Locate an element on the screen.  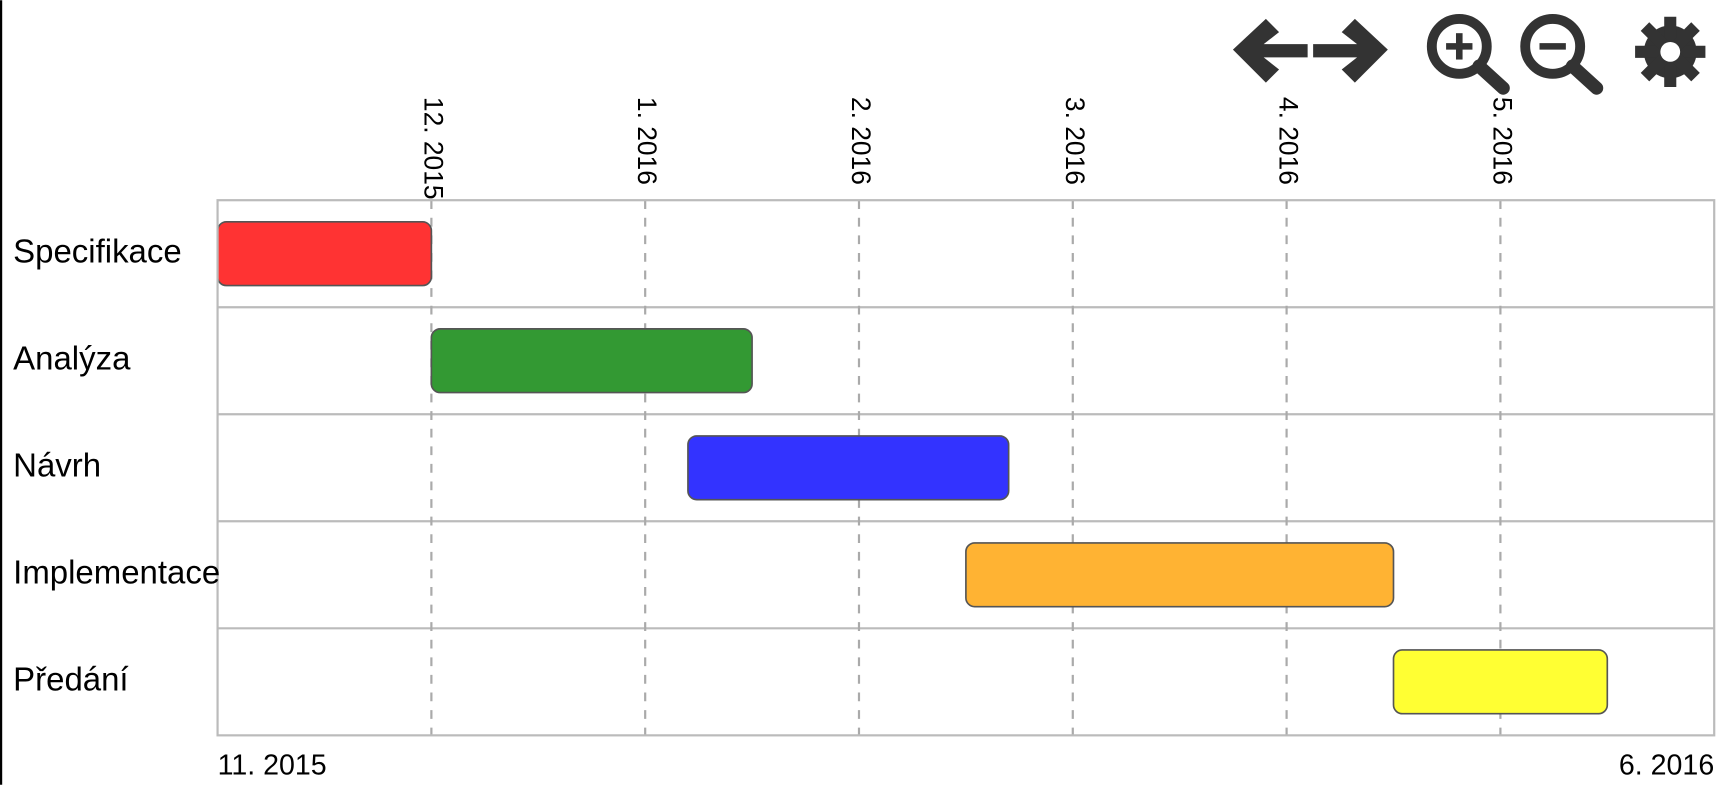
toolbar is located at coordinates (1469, 54).